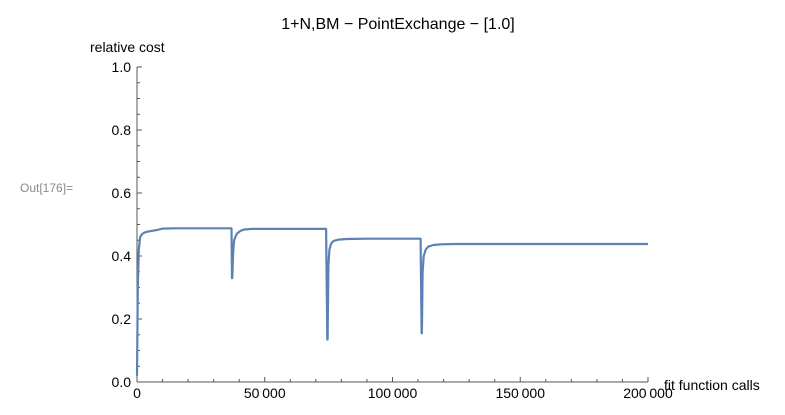 The image size is (785, 415). Describe the element at coordinates (122, 130) in the screenshot. I see `y-tick-label: 0.8` at that location.